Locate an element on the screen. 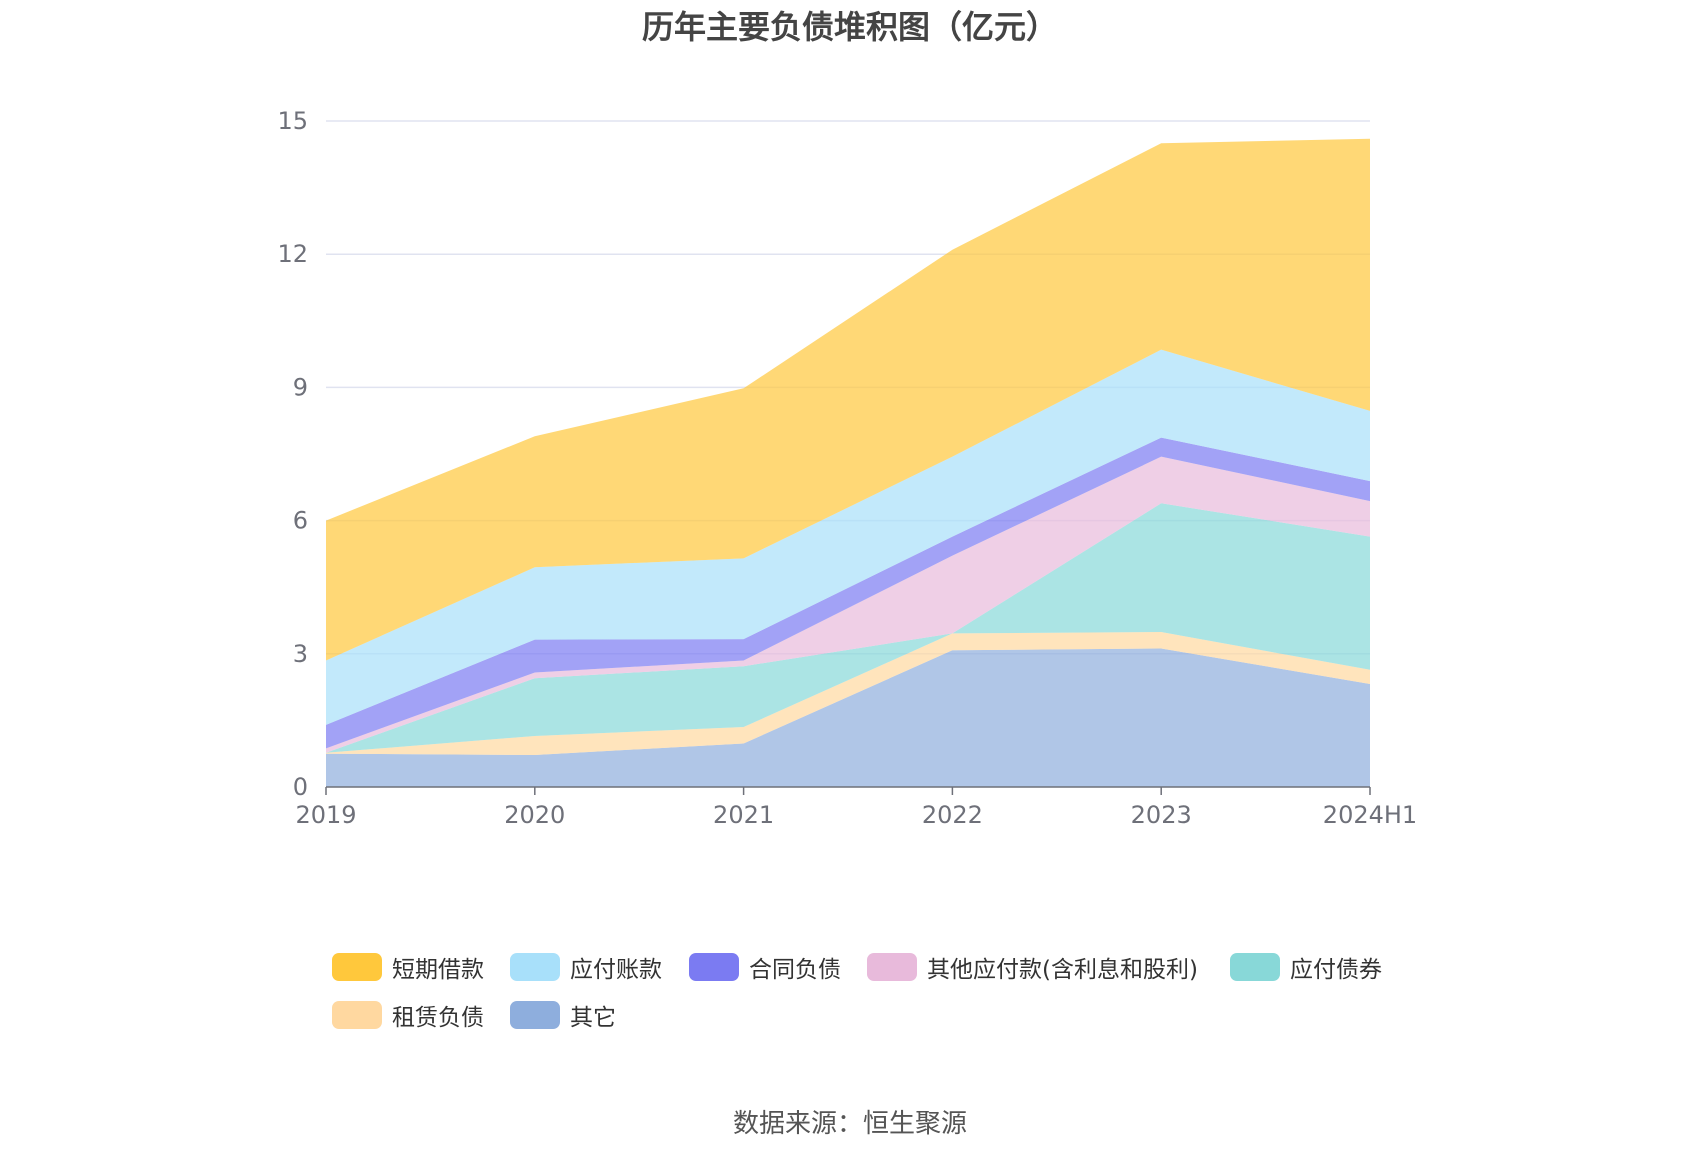 The height and width of the screenshot is (1150, 1700). legend-item-2: 合同负债 is located at coordinates (765, 967).